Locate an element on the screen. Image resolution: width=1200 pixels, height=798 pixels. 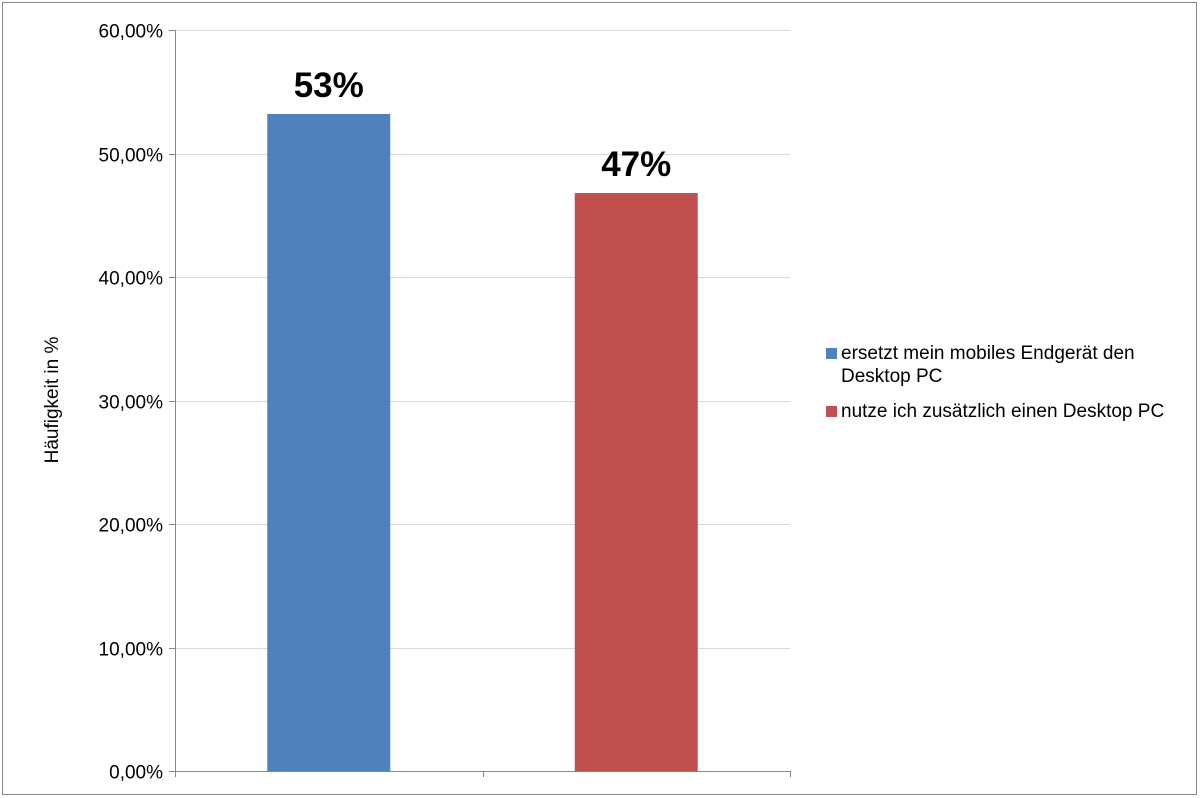
y-tick-label: 40,00% is located at coordinates (131, 279).